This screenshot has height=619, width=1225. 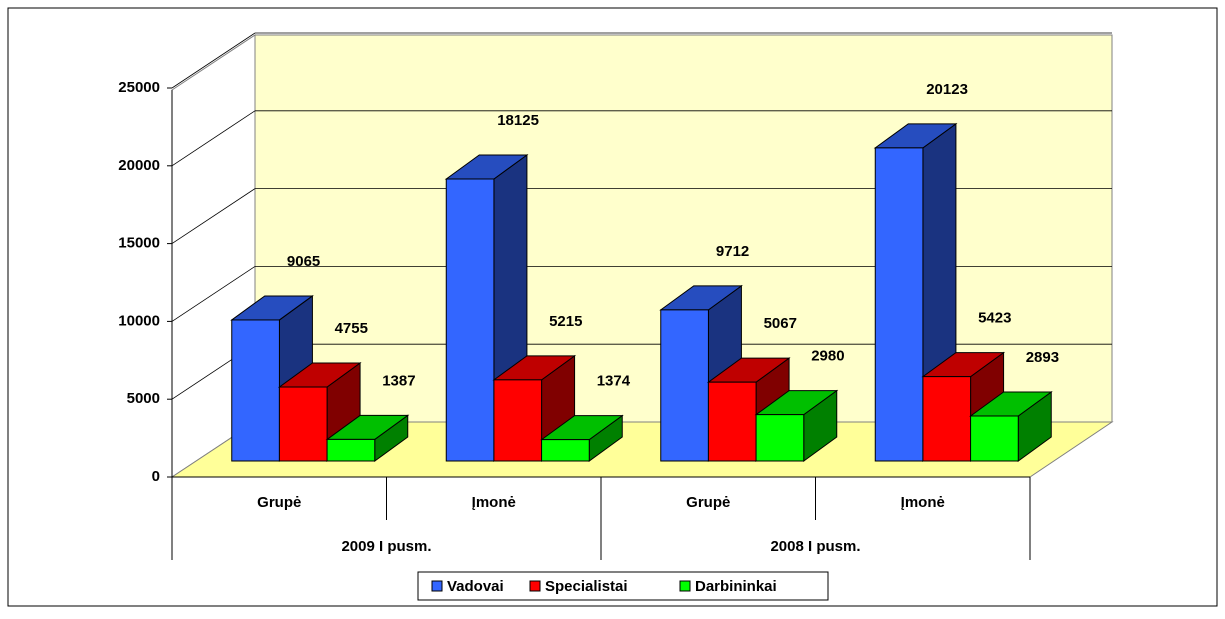 What do you see at coordinates (736, 586) in the screenshot?
I see `legend-label: Darbininkai` at bounding box center [736, 586].